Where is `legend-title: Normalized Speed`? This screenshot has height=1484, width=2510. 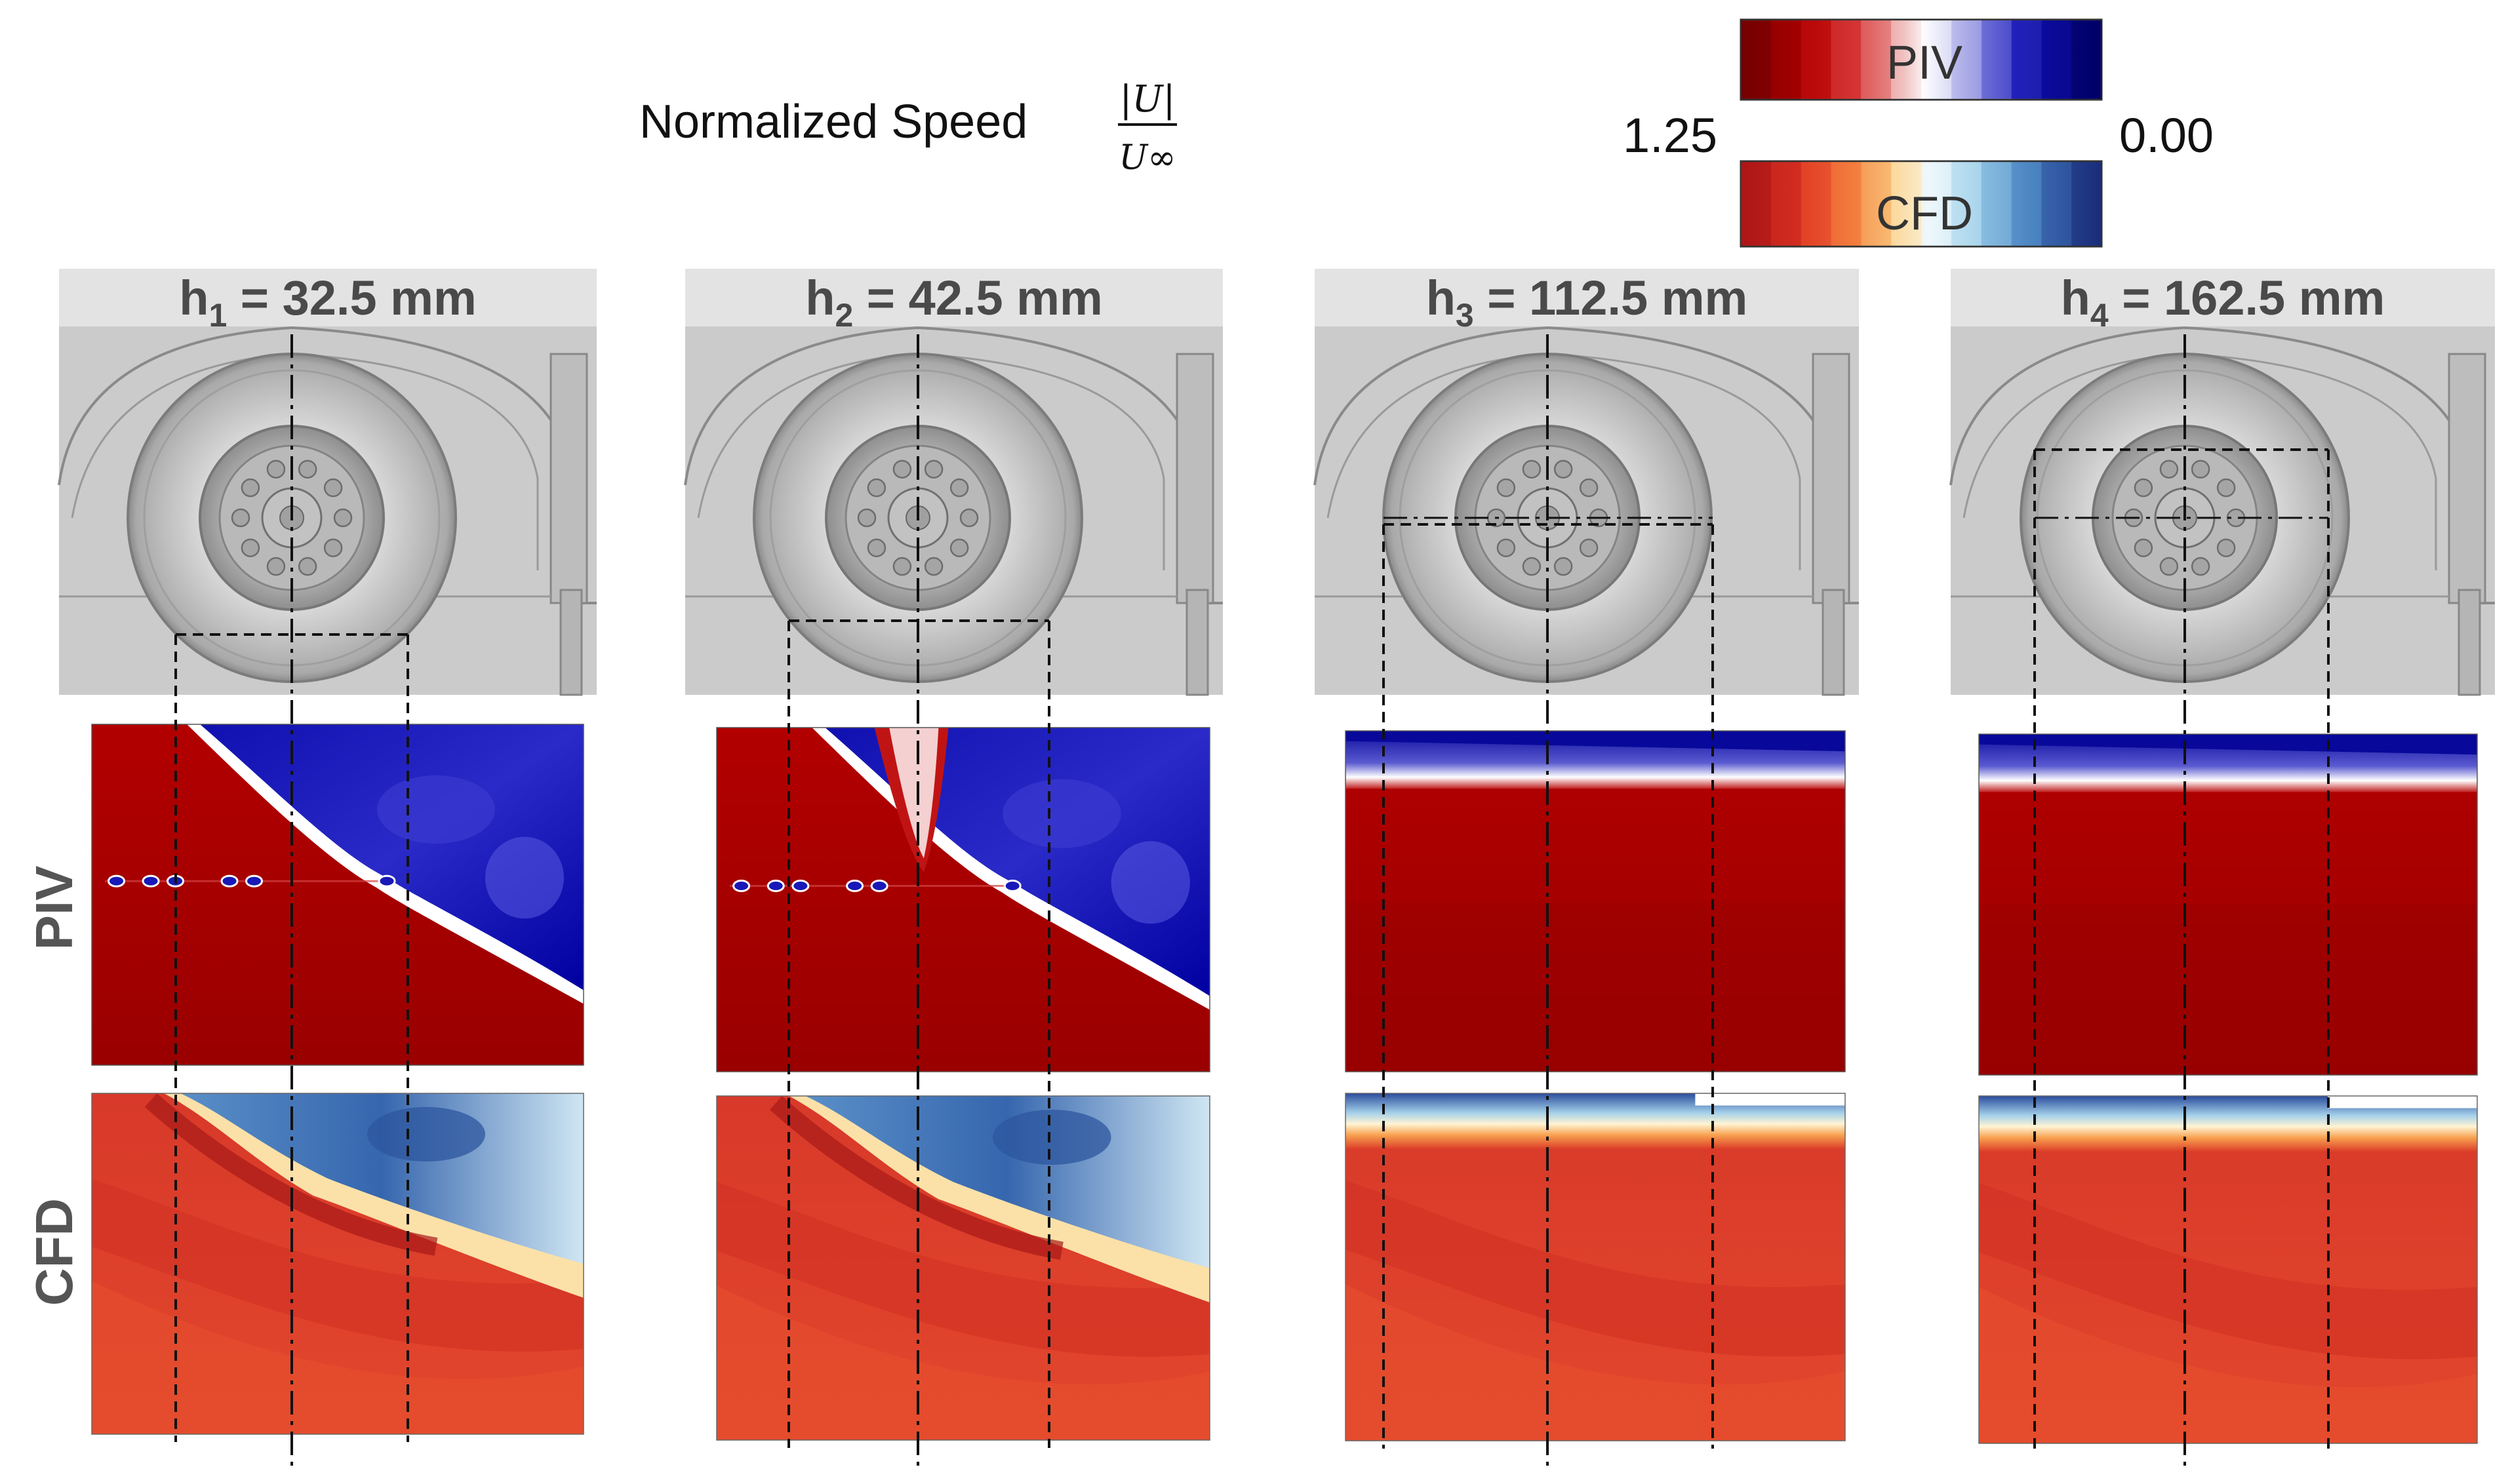
legend-title: Normalized Speed is located at coordinates (833, 122).